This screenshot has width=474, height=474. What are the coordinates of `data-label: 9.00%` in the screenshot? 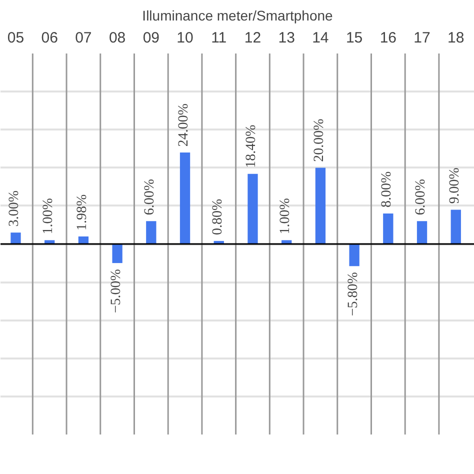 It's located at (454, 185).